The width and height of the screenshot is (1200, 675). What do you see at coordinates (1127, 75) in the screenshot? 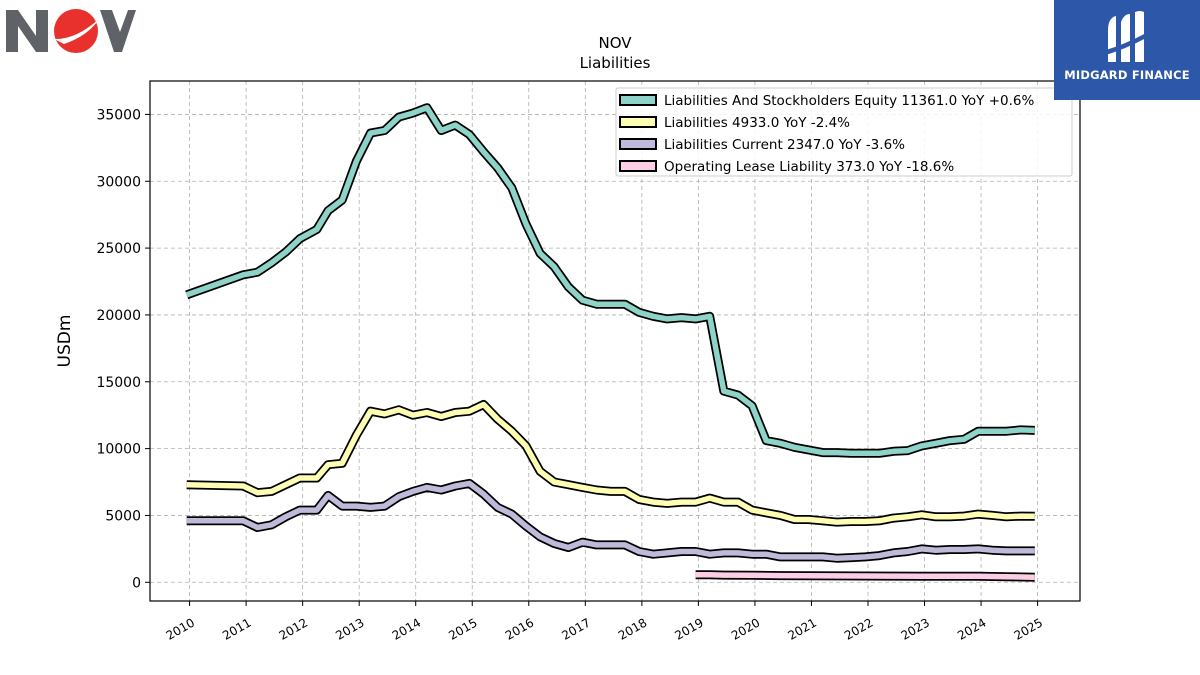
I see `midgard-finance-name: MIDGARD FINANCE` at bounding box center [1127, 75].